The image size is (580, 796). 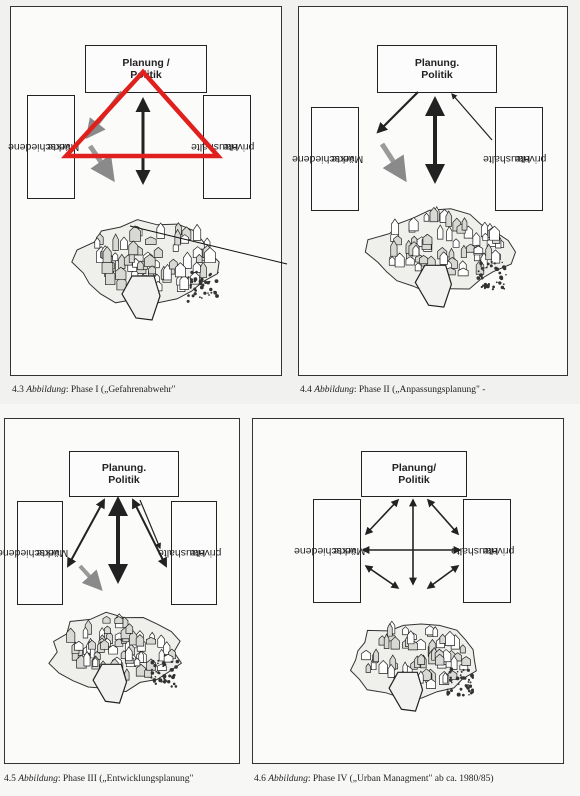 I want to click on phase-2-markets-line2: Märkte, so click(x=347, y=159).